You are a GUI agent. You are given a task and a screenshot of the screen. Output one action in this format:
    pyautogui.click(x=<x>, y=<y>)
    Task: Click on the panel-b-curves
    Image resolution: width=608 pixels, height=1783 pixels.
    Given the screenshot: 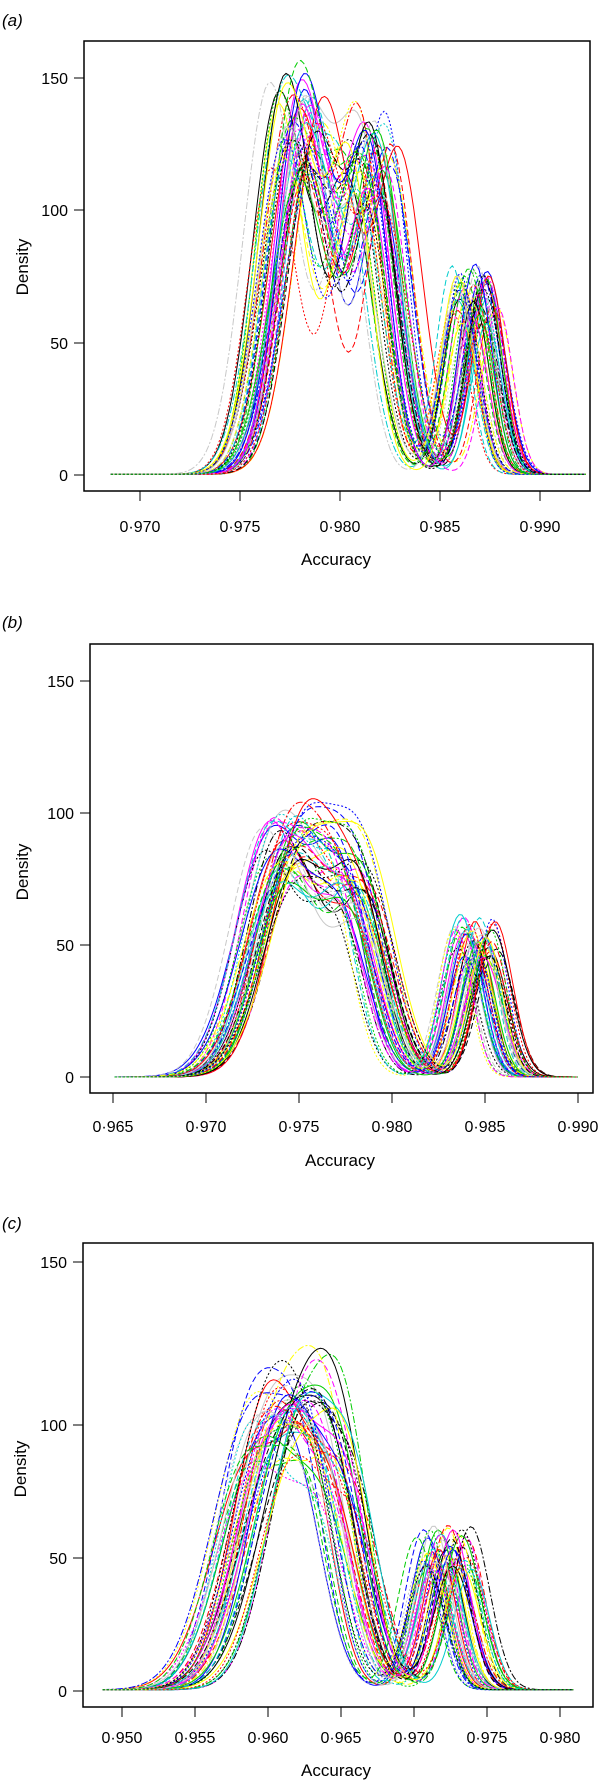 What is the action you would take?
    pyautogui.click(x=346, y=938)
    